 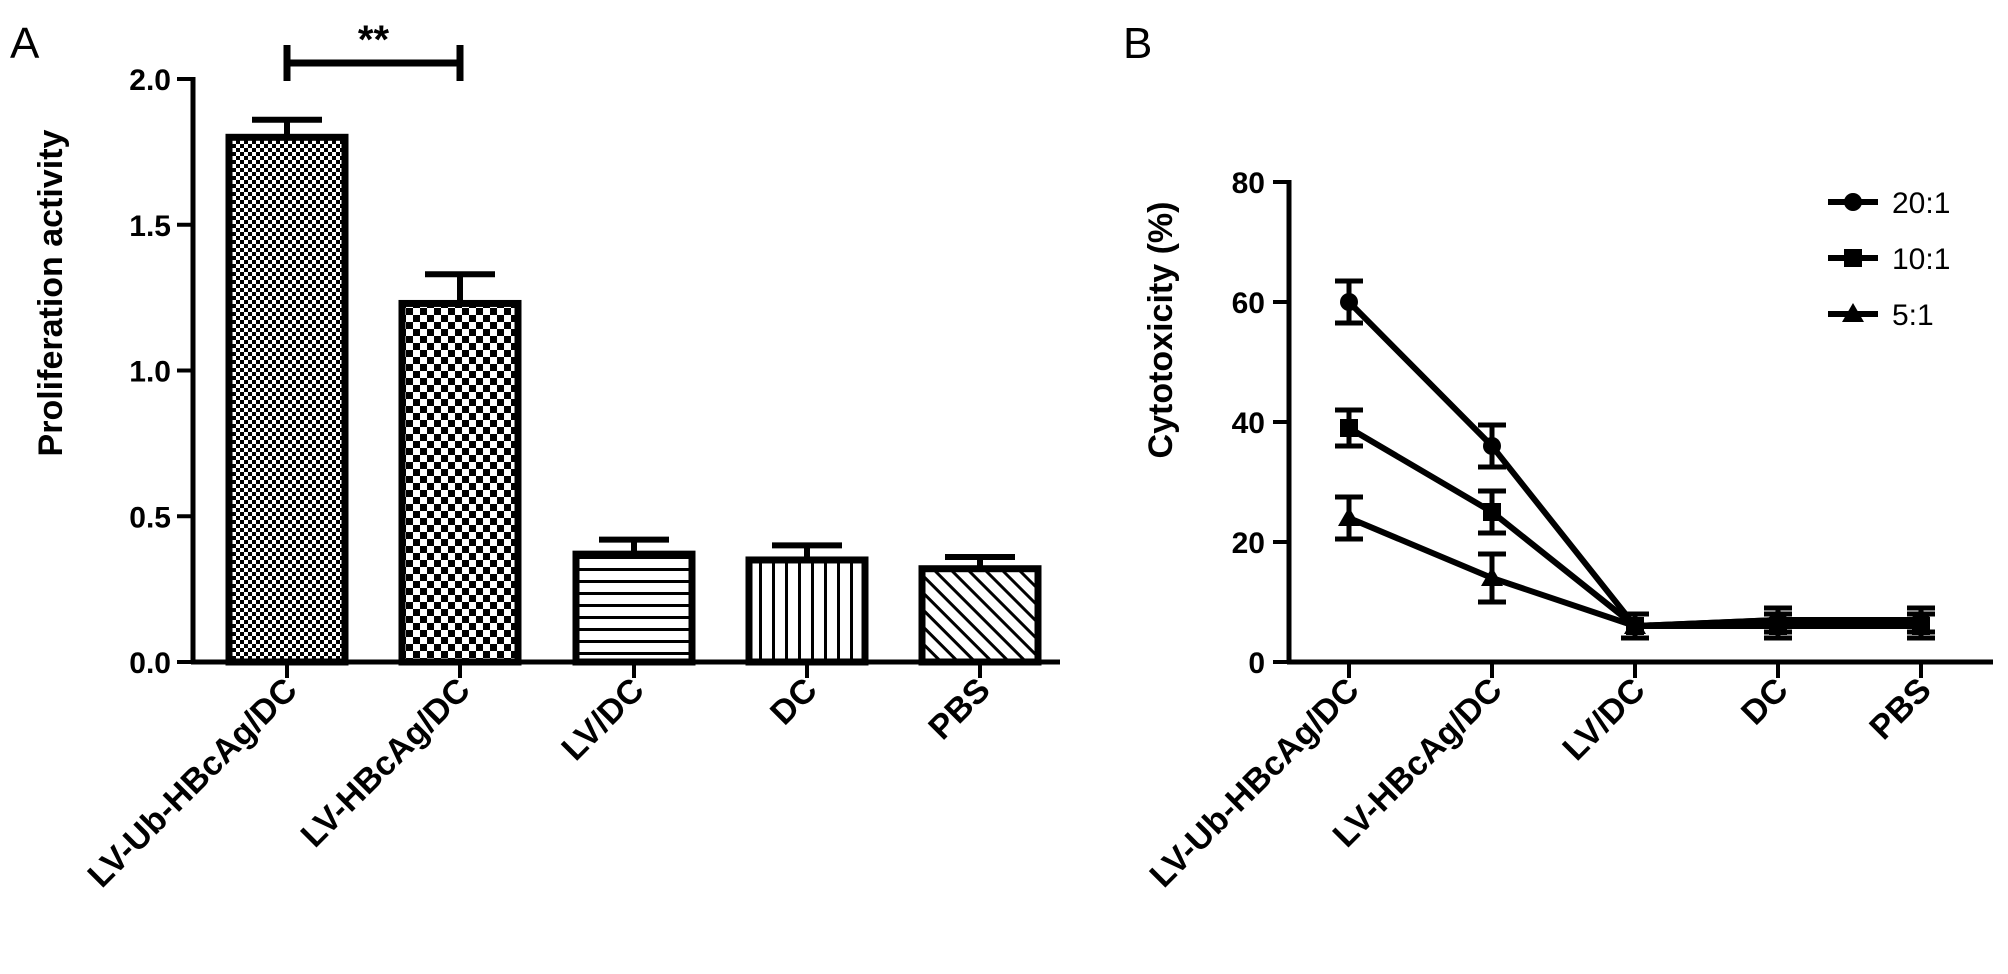 What do you see at coordinates (1921, 203) in the screenshot?
I see `legend-label-20-1: 20:1` at bounding box center [1921, 203].